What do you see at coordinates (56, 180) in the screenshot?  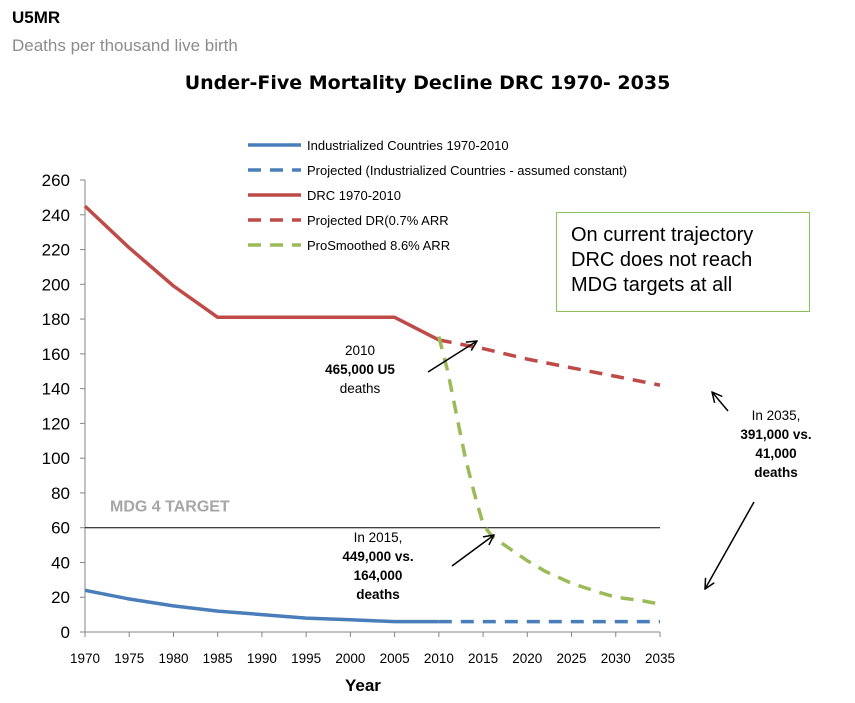 I see `y-tick-label: 260` at bounding box center [56, 180].